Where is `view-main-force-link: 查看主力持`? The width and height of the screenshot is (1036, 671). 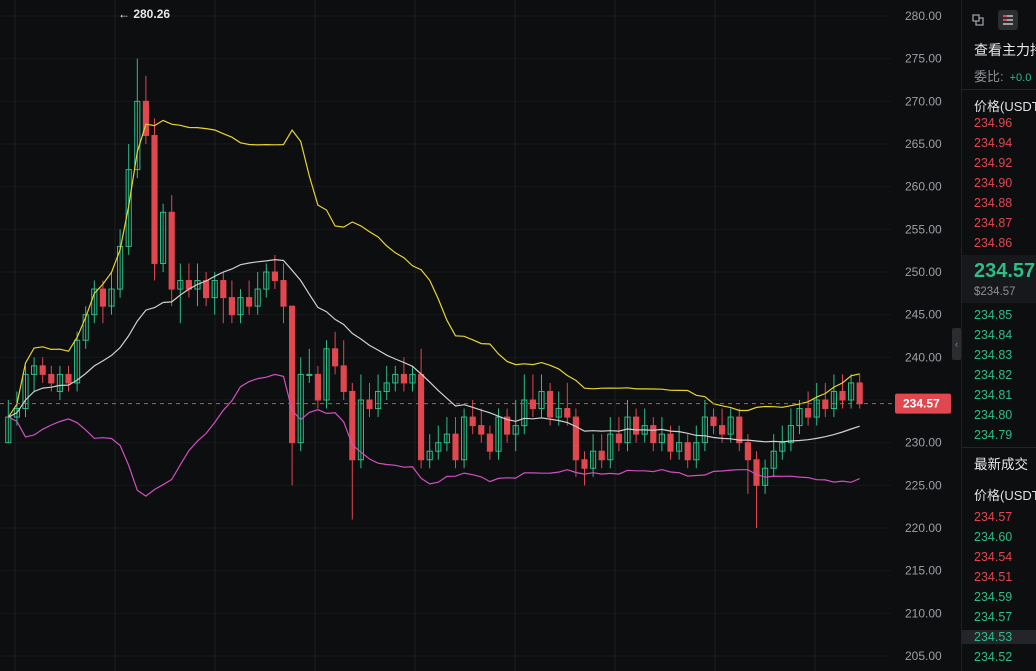
view-main-force-link: 查看主力持 is located at coordinates (1005, 50).